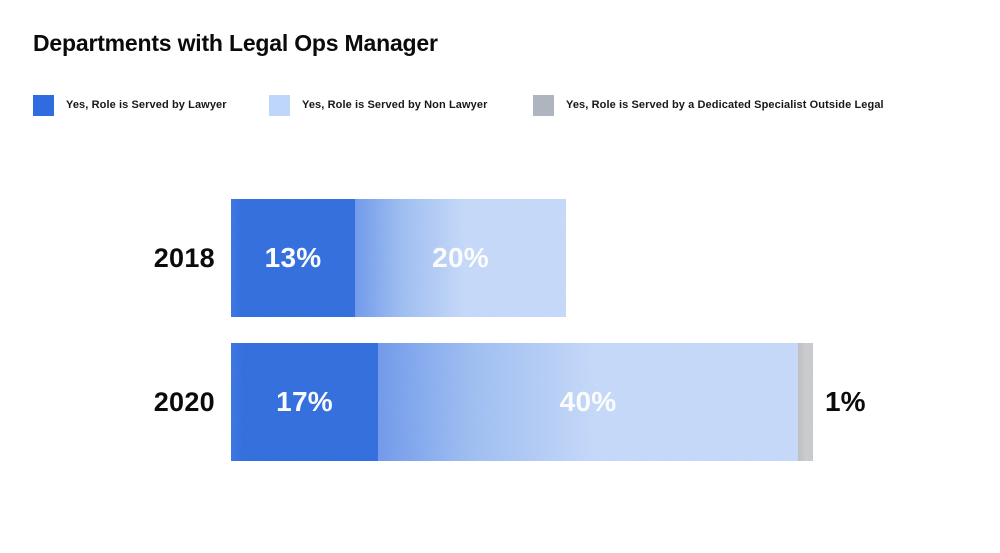  Describe the element at coordinates (184, 401) in the screenshot. I see `category-label: 2020` at that location.